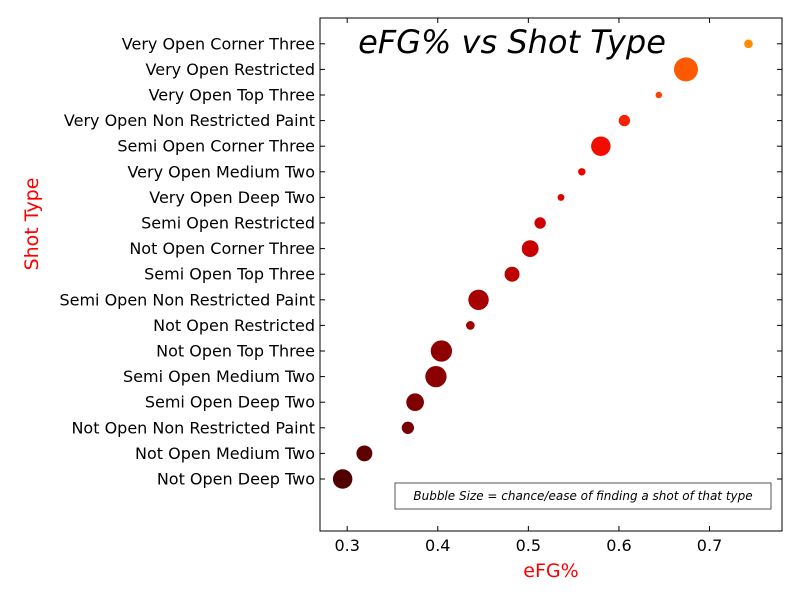  Describe the element at coordinates (228, 223) in the screenshot. I see `y-tick-label: Semi Open Restricted` at that location.